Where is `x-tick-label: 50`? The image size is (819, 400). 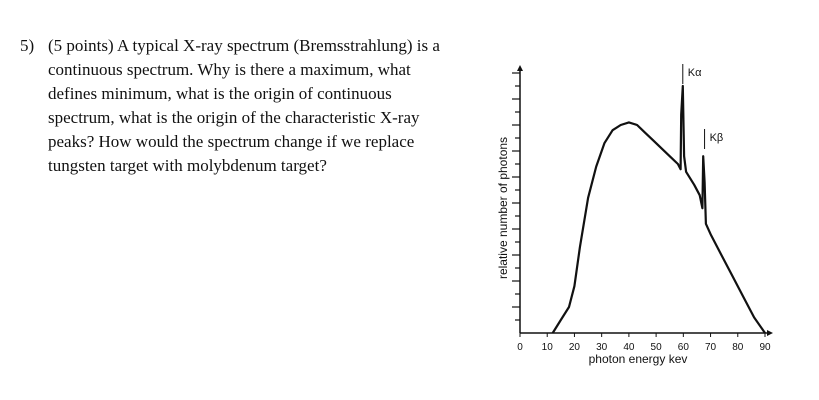
x-tick-label: 50 is located at coordinates (657, 347).